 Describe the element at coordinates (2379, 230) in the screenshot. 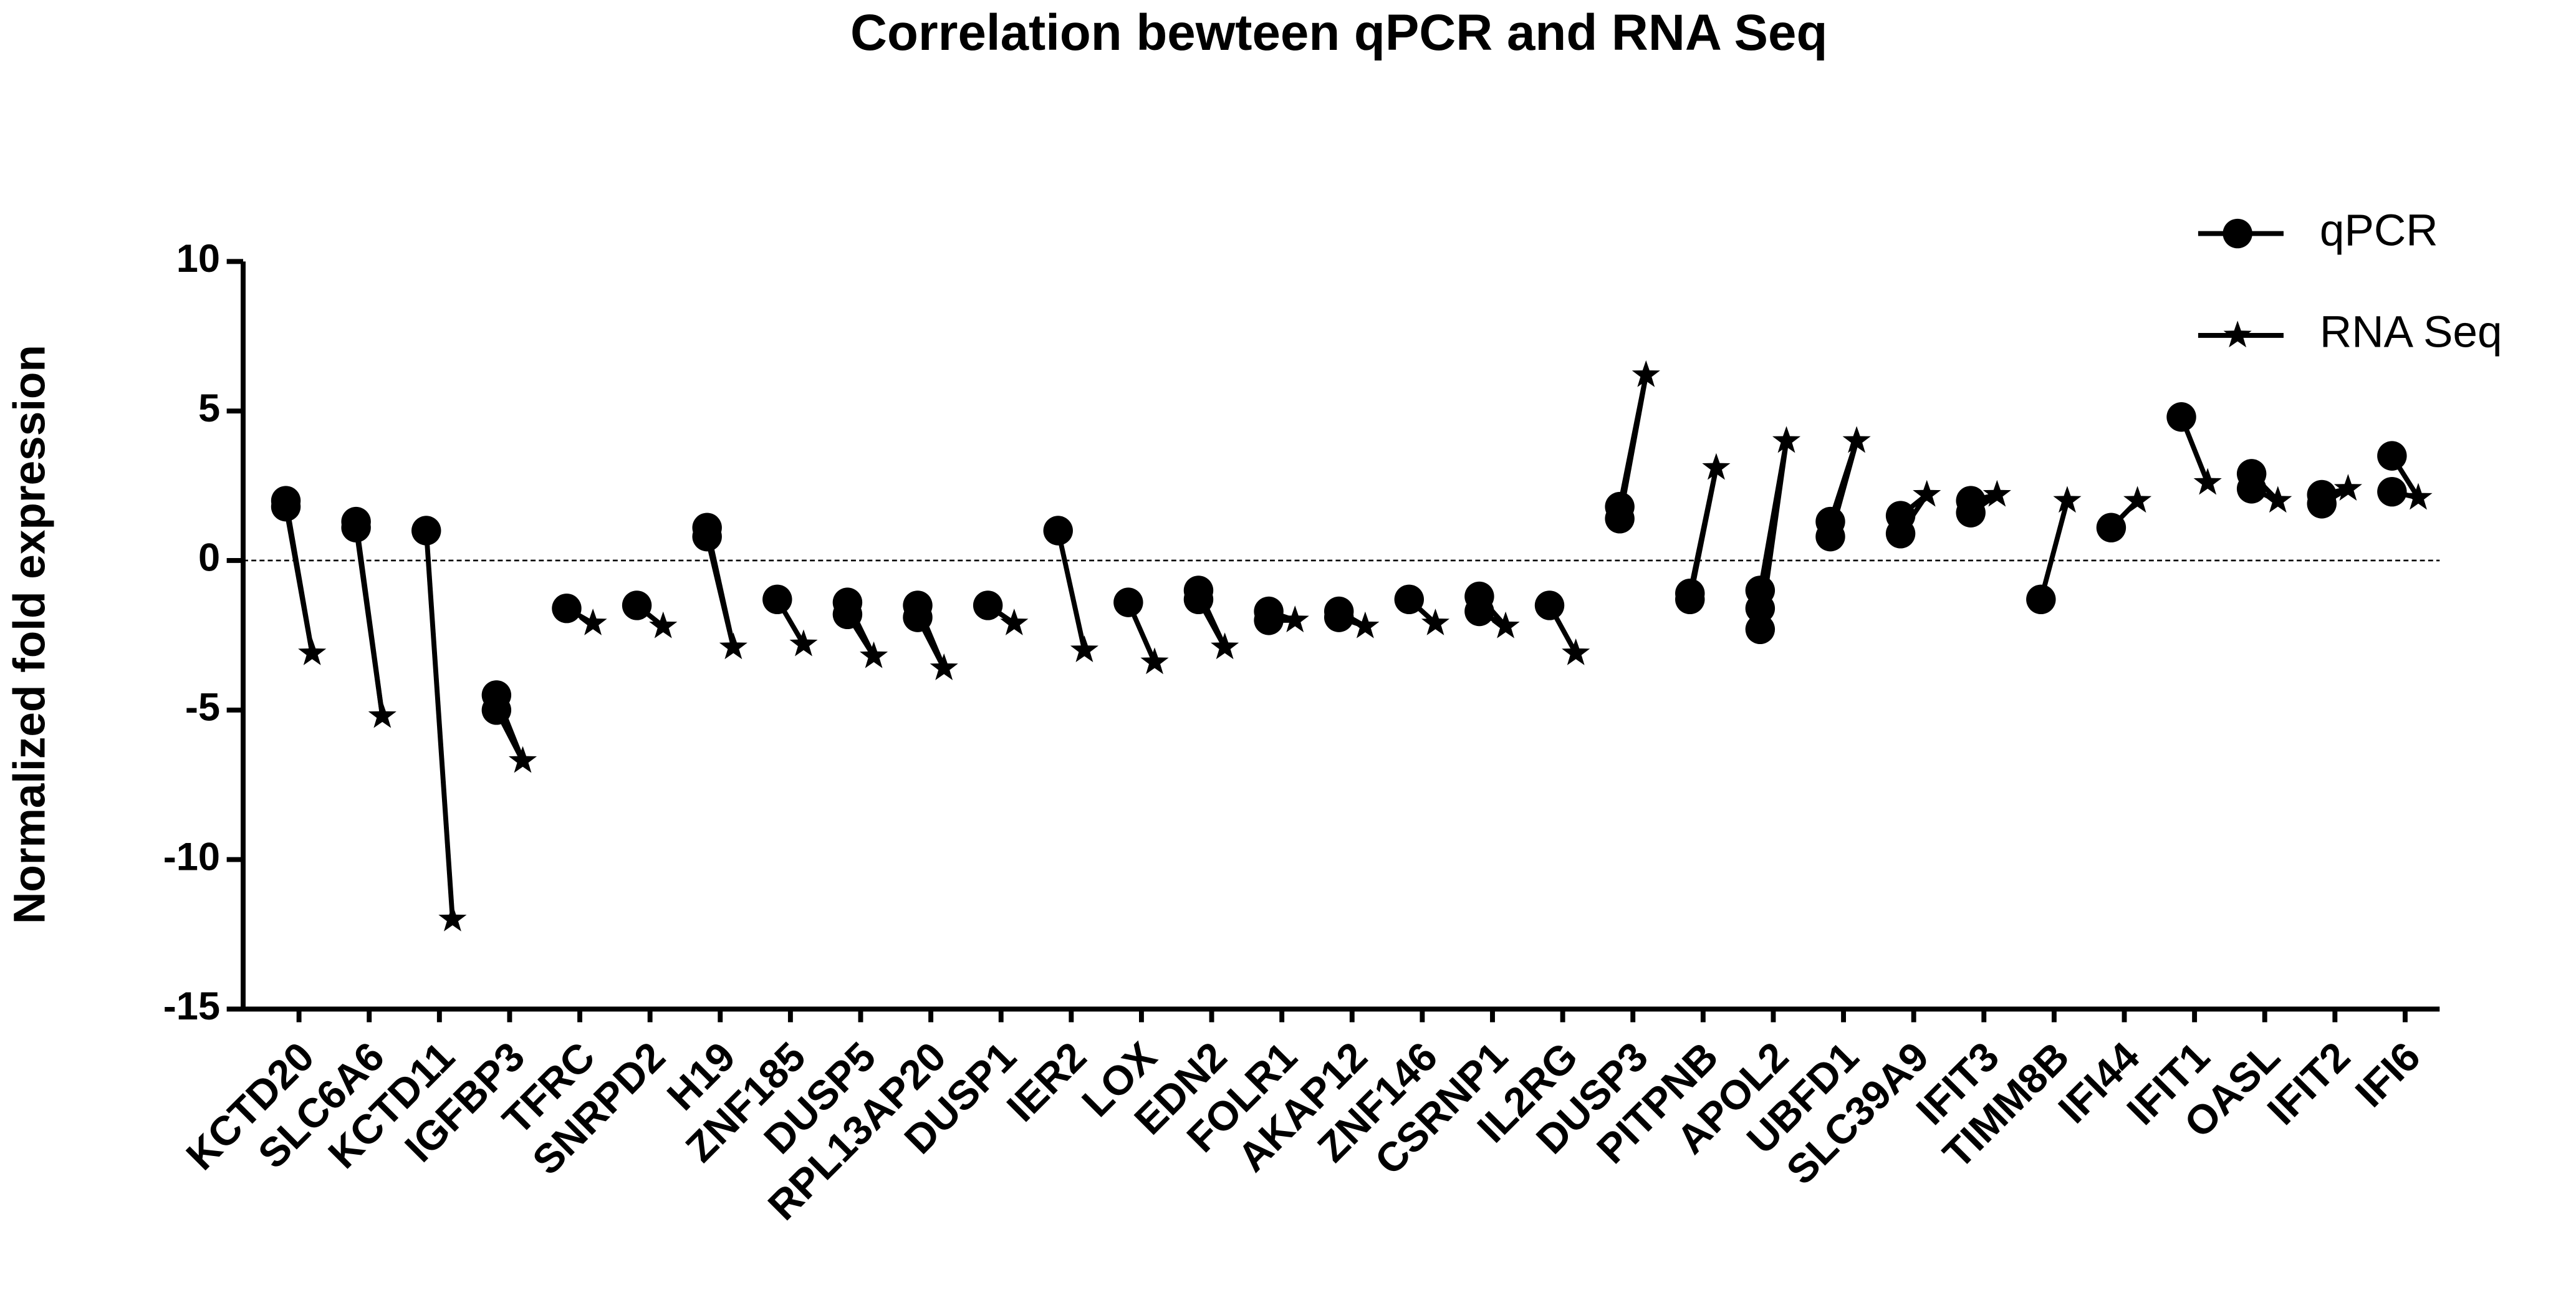

I see `legend-label: qPCR` at that location.